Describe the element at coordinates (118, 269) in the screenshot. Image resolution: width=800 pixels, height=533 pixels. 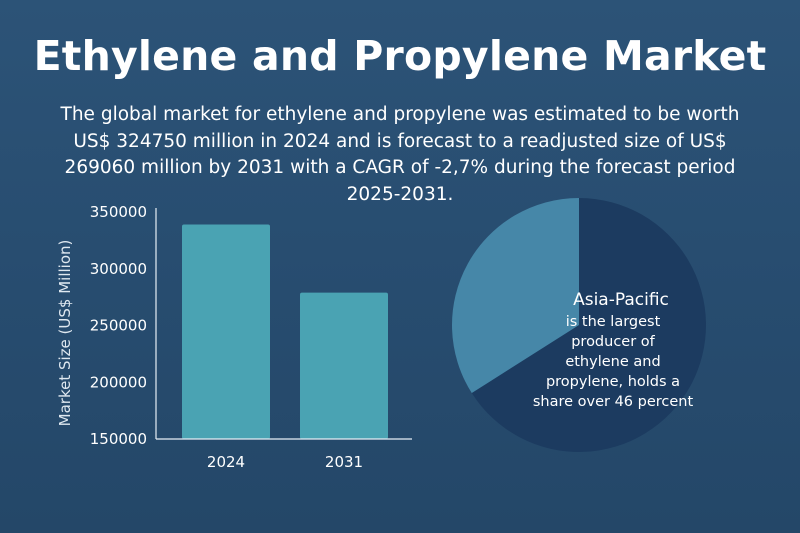
I see `y-tick-label: 300000` at that location.